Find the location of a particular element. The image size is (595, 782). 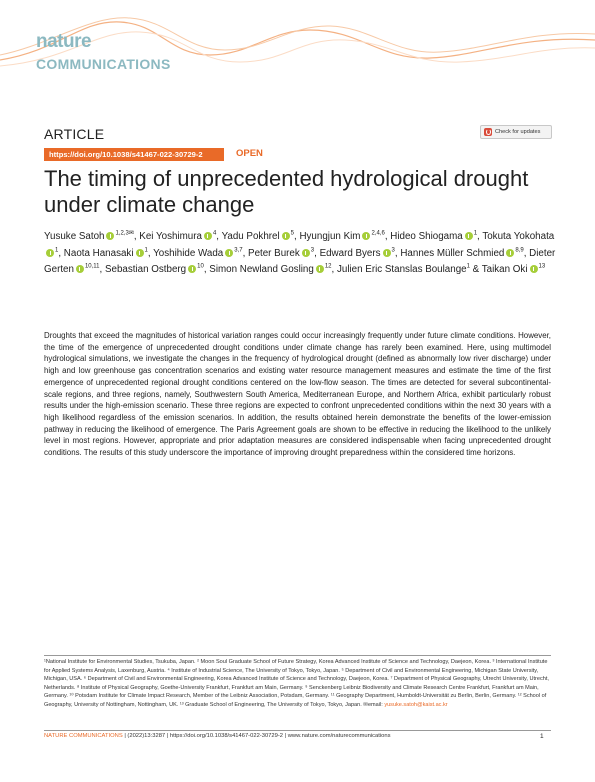

author: Kei Yoshimura 4 is located at coordinates (177, 236).